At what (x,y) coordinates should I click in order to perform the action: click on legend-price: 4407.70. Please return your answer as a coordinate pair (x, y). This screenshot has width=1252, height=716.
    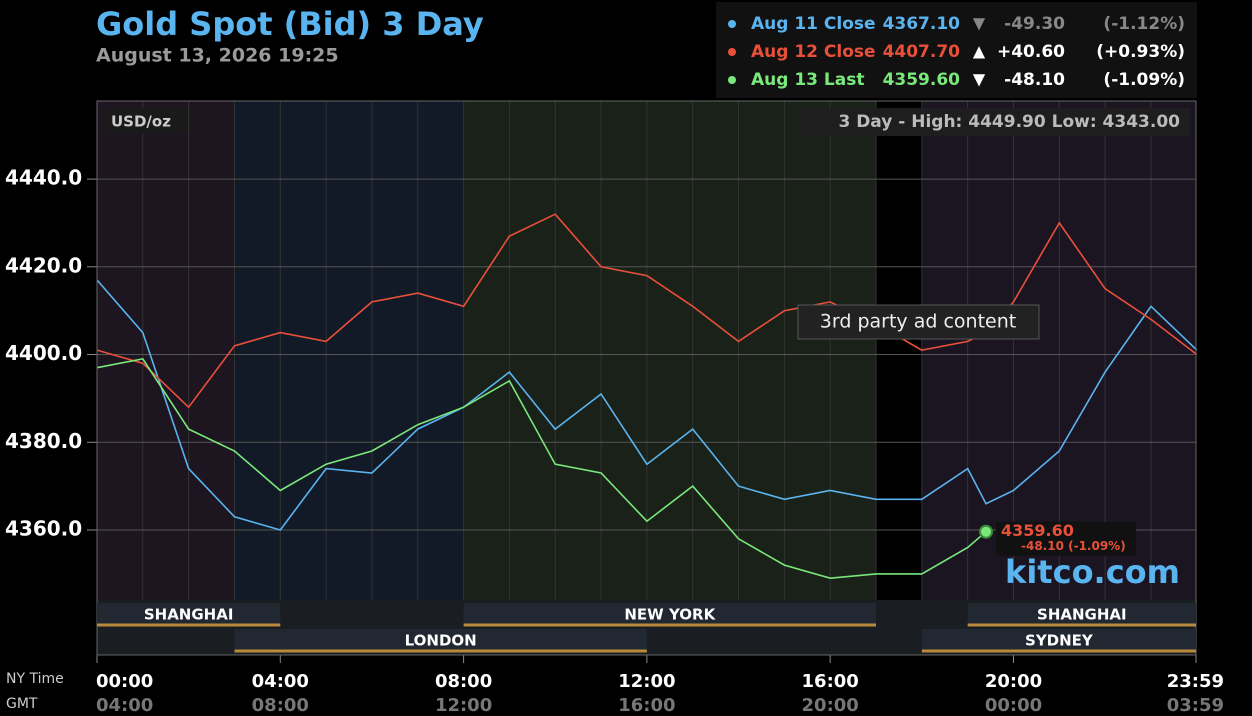
    Looking at the image, I should click on (922, 52).